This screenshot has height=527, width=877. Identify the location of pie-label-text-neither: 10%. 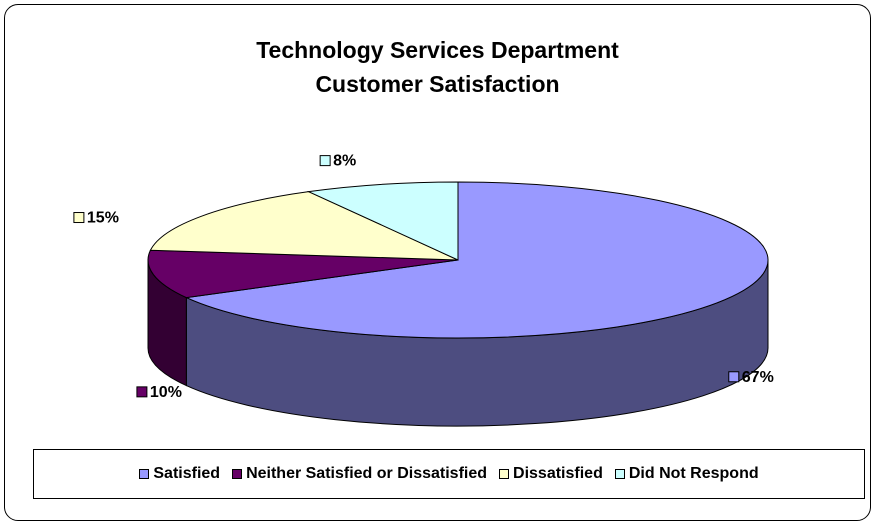
(166, 392).